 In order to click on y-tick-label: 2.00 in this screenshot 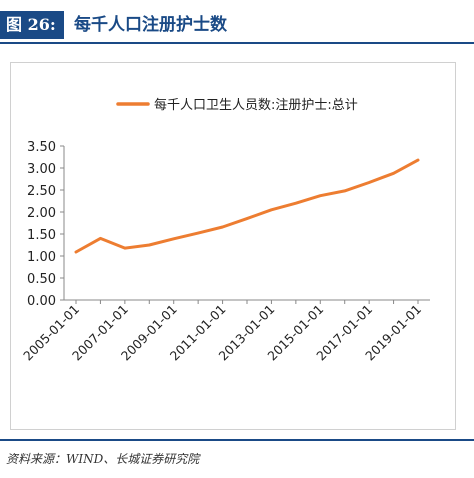, I will do `click(41, 213)`.